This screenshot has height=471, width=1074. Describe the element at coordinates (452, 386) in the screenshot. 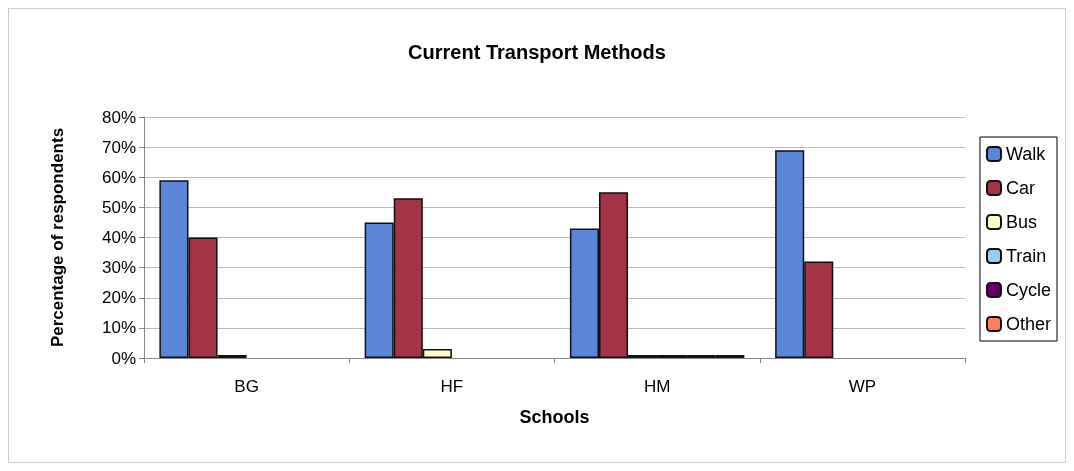

I see `x-tick-label: HF` at that location.